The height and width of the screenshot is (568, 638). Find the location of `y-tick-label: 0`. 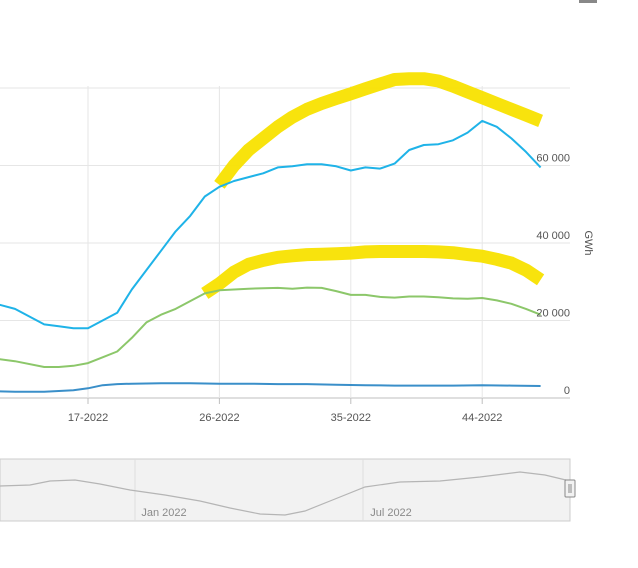

y-tick-label: 0 is located at coordinates (567, 391).